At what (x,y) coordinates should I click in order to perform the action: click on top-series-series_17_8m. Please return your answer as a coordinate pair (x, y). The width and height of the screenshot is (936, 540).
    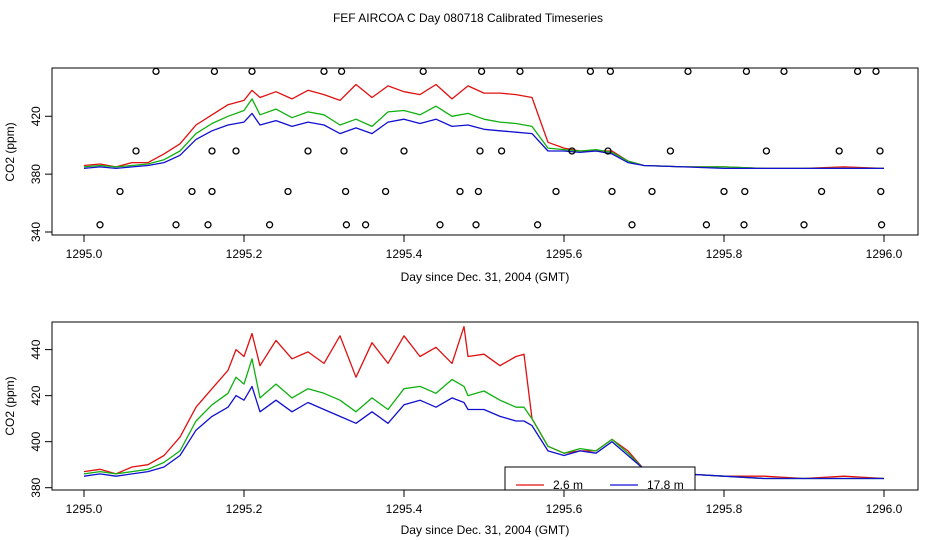
    Looking at the image, I should click on (483, 141).